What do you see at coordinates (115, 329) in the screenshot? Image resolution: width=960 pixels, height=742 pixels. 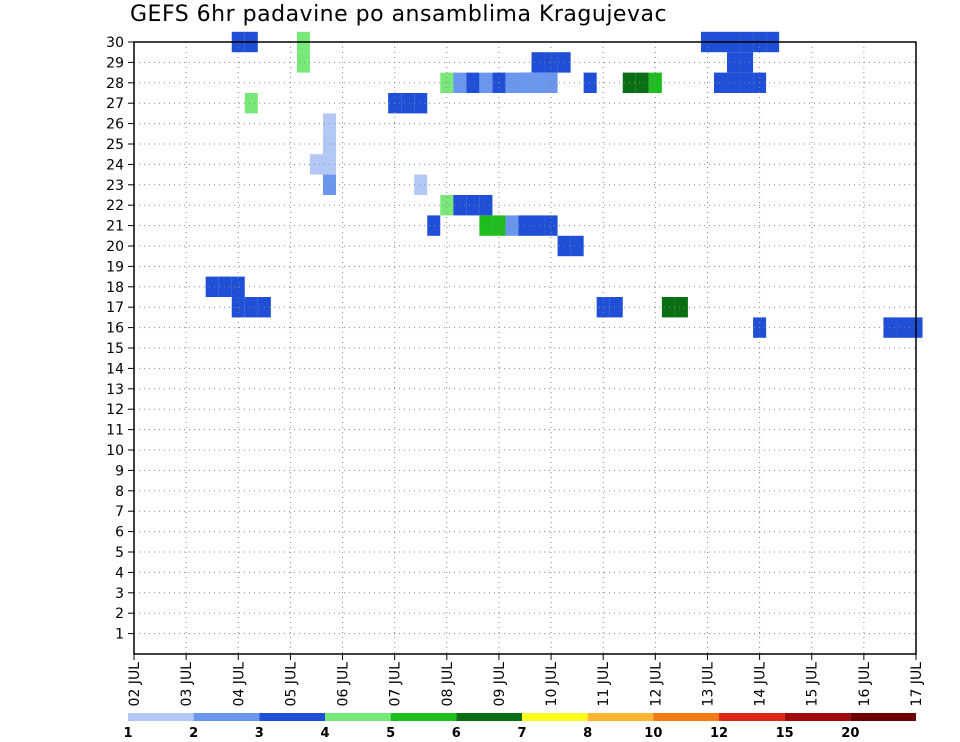 I see `y-tick-label: 16` at bounding box center [115, 329].